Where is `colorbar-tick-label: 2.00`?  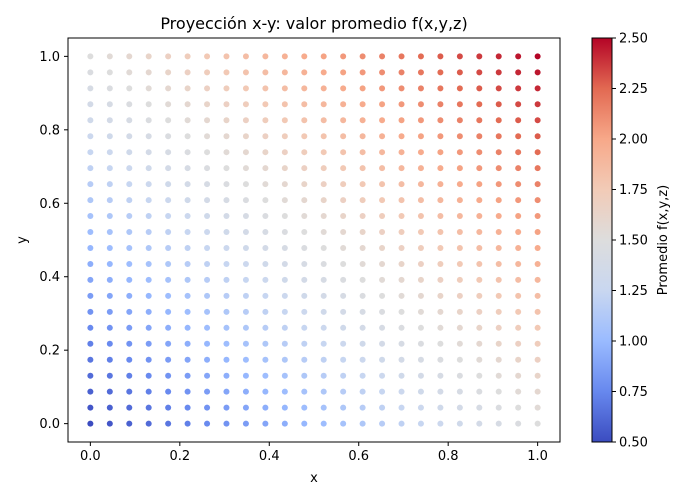
colorbar-tick-label: 2.00 is located at coordinates (633, 140).